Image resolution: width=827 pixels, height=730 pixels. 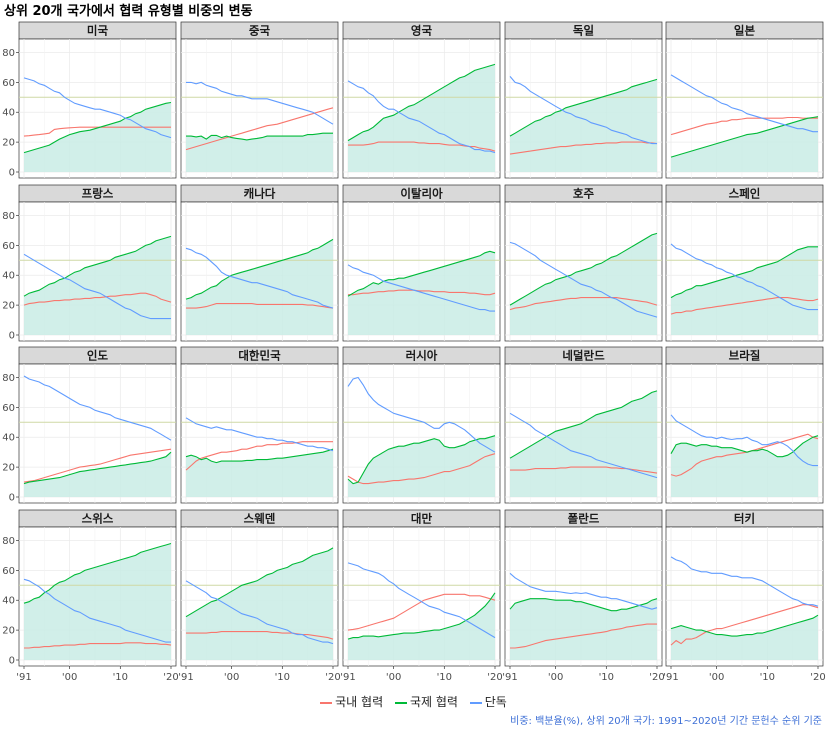 What do you see at coordinates (351, 701) in the screenshot?
I see `legend-item-domestic: 국내 협력` at bounding box center [351, 701].